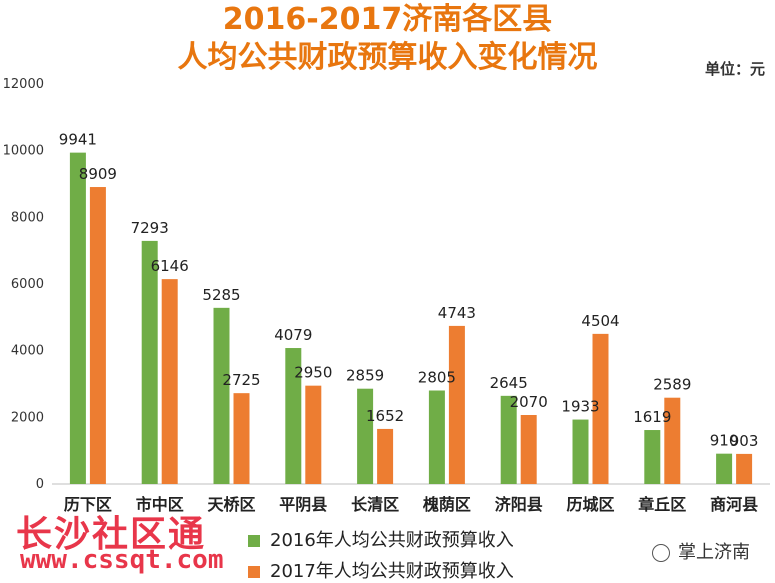 This screenshot has width=775, height=583. What do you see at coordinates (744, 468) in the screenshot?
I see `bar-商河县-2017` at bounding box center [744, 468].